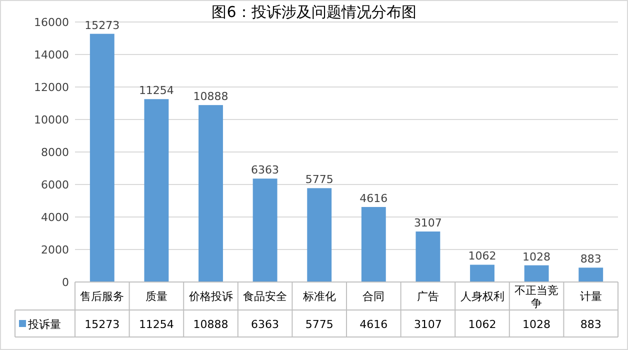 The width and height of the screenshot is (628, 350). I want to click on text: 11254, so click(156, 91).